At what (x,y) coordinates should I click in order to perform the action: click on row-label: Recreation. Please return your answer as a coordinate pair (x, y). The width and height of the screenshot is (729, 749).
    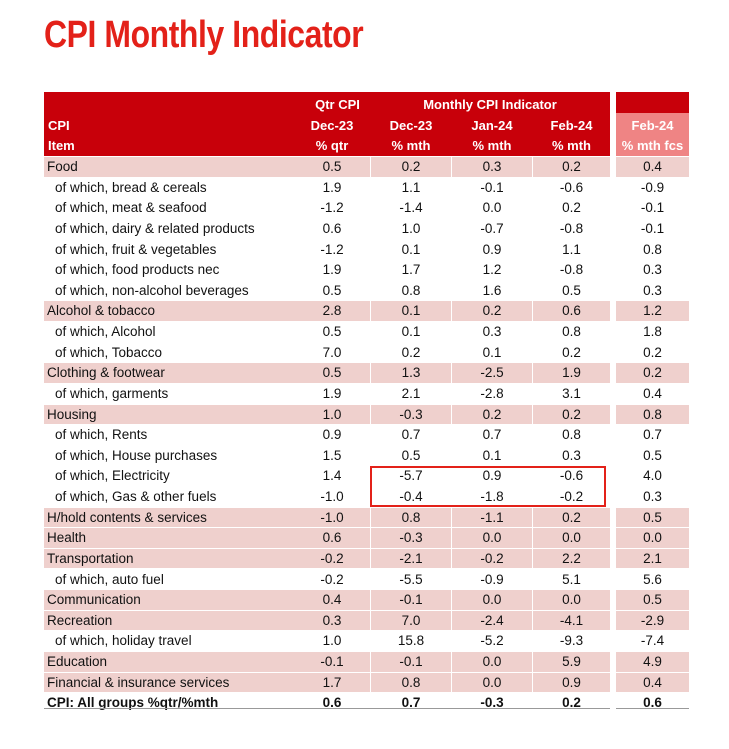
    Looking at the image, I should click on (169, 620).